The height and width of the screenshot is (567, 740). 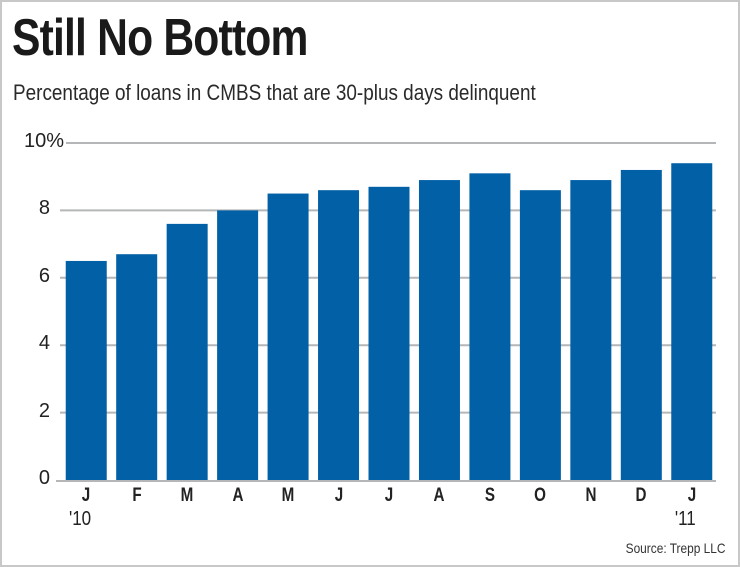 What do you see at coordinates (44, 478) in the screenshot?
I see `y-tick-label: 0` at bounding box center [44, 478].